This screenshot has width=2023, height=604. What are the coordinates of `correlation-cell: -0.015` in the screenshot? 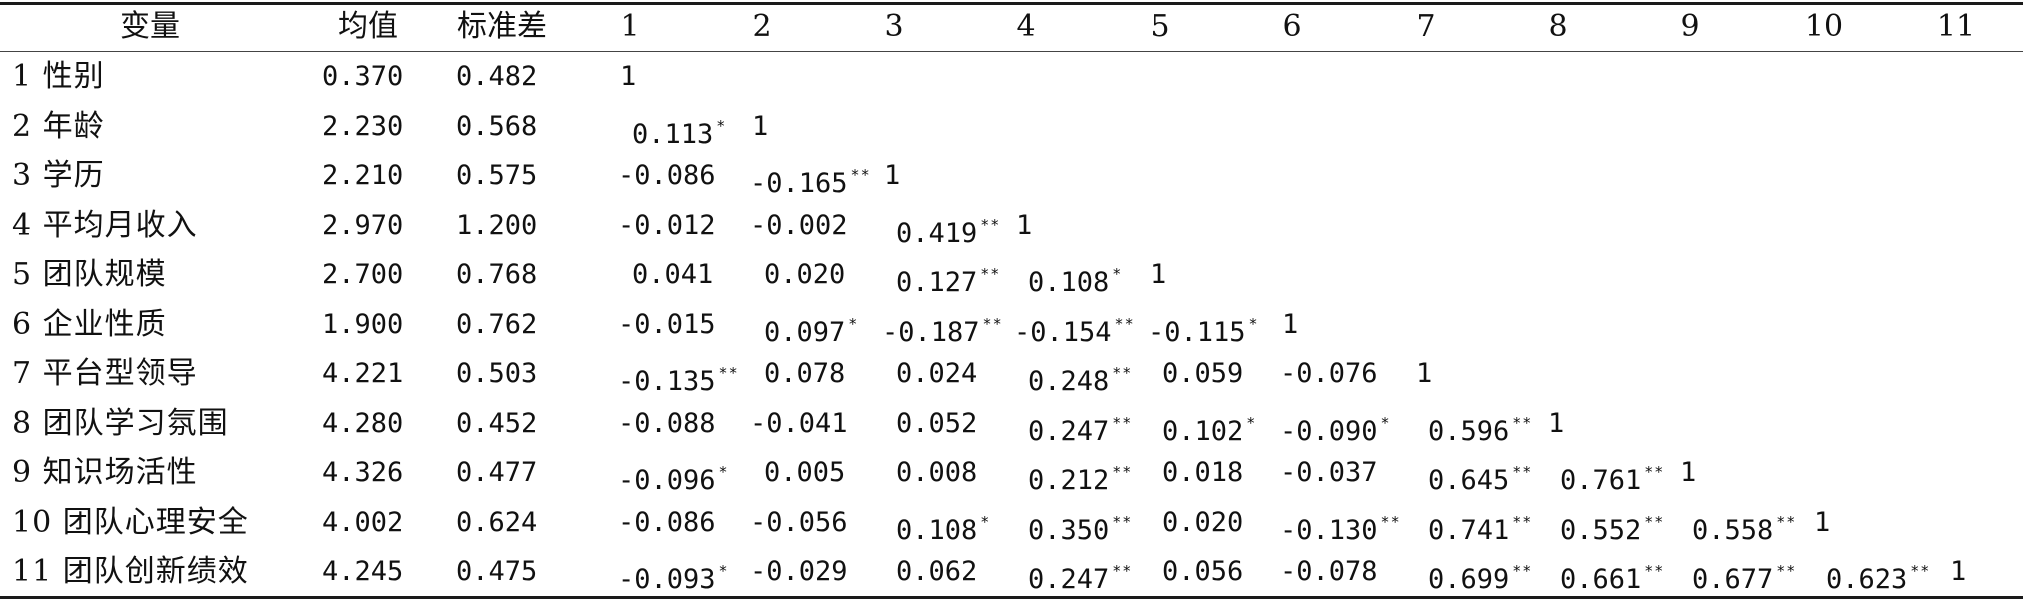 It's located at (667, 324).